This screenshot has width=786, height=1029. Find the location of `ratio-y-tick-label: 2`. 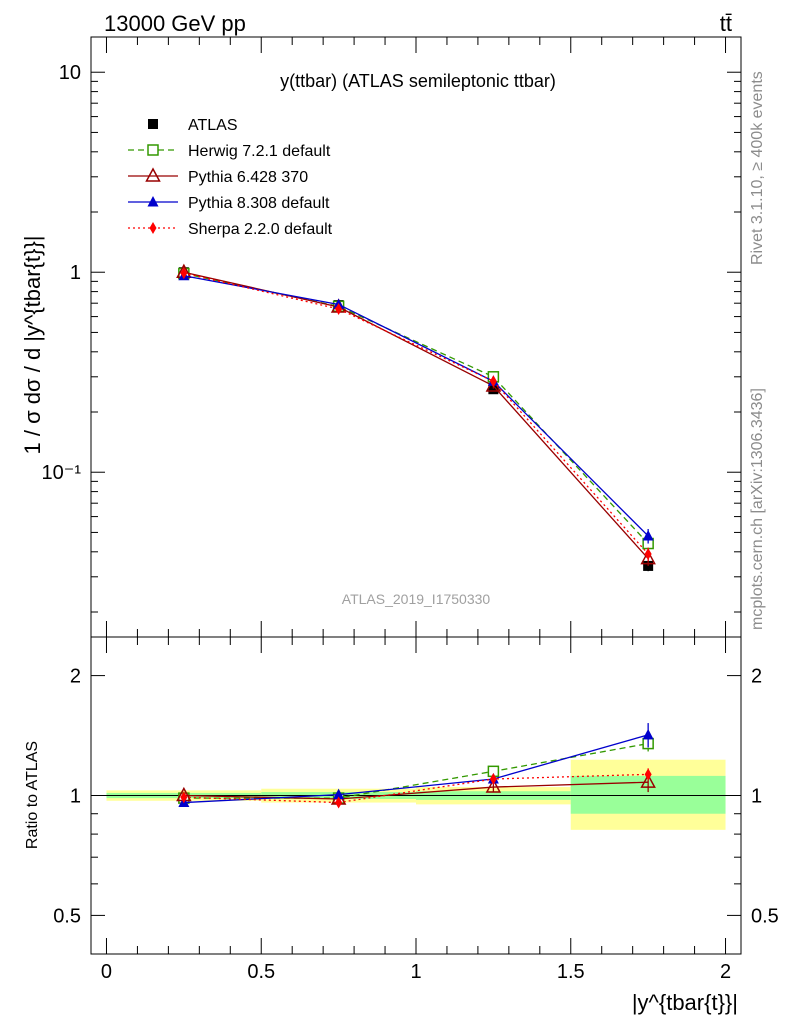

ratio-y-tick-label: 2 is located at coordinates (75, 677).